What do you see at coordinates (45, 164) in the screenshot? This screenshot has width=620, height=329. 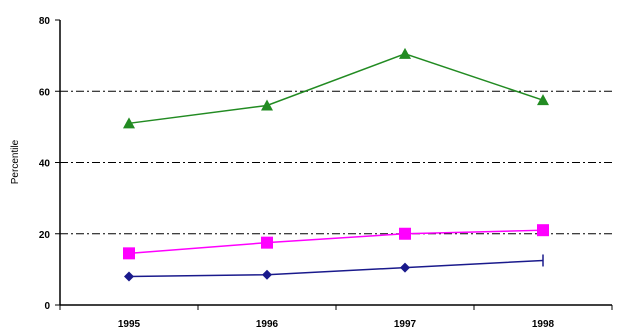 I see `y-tick-label: 40` at bounding box center [45, 164].